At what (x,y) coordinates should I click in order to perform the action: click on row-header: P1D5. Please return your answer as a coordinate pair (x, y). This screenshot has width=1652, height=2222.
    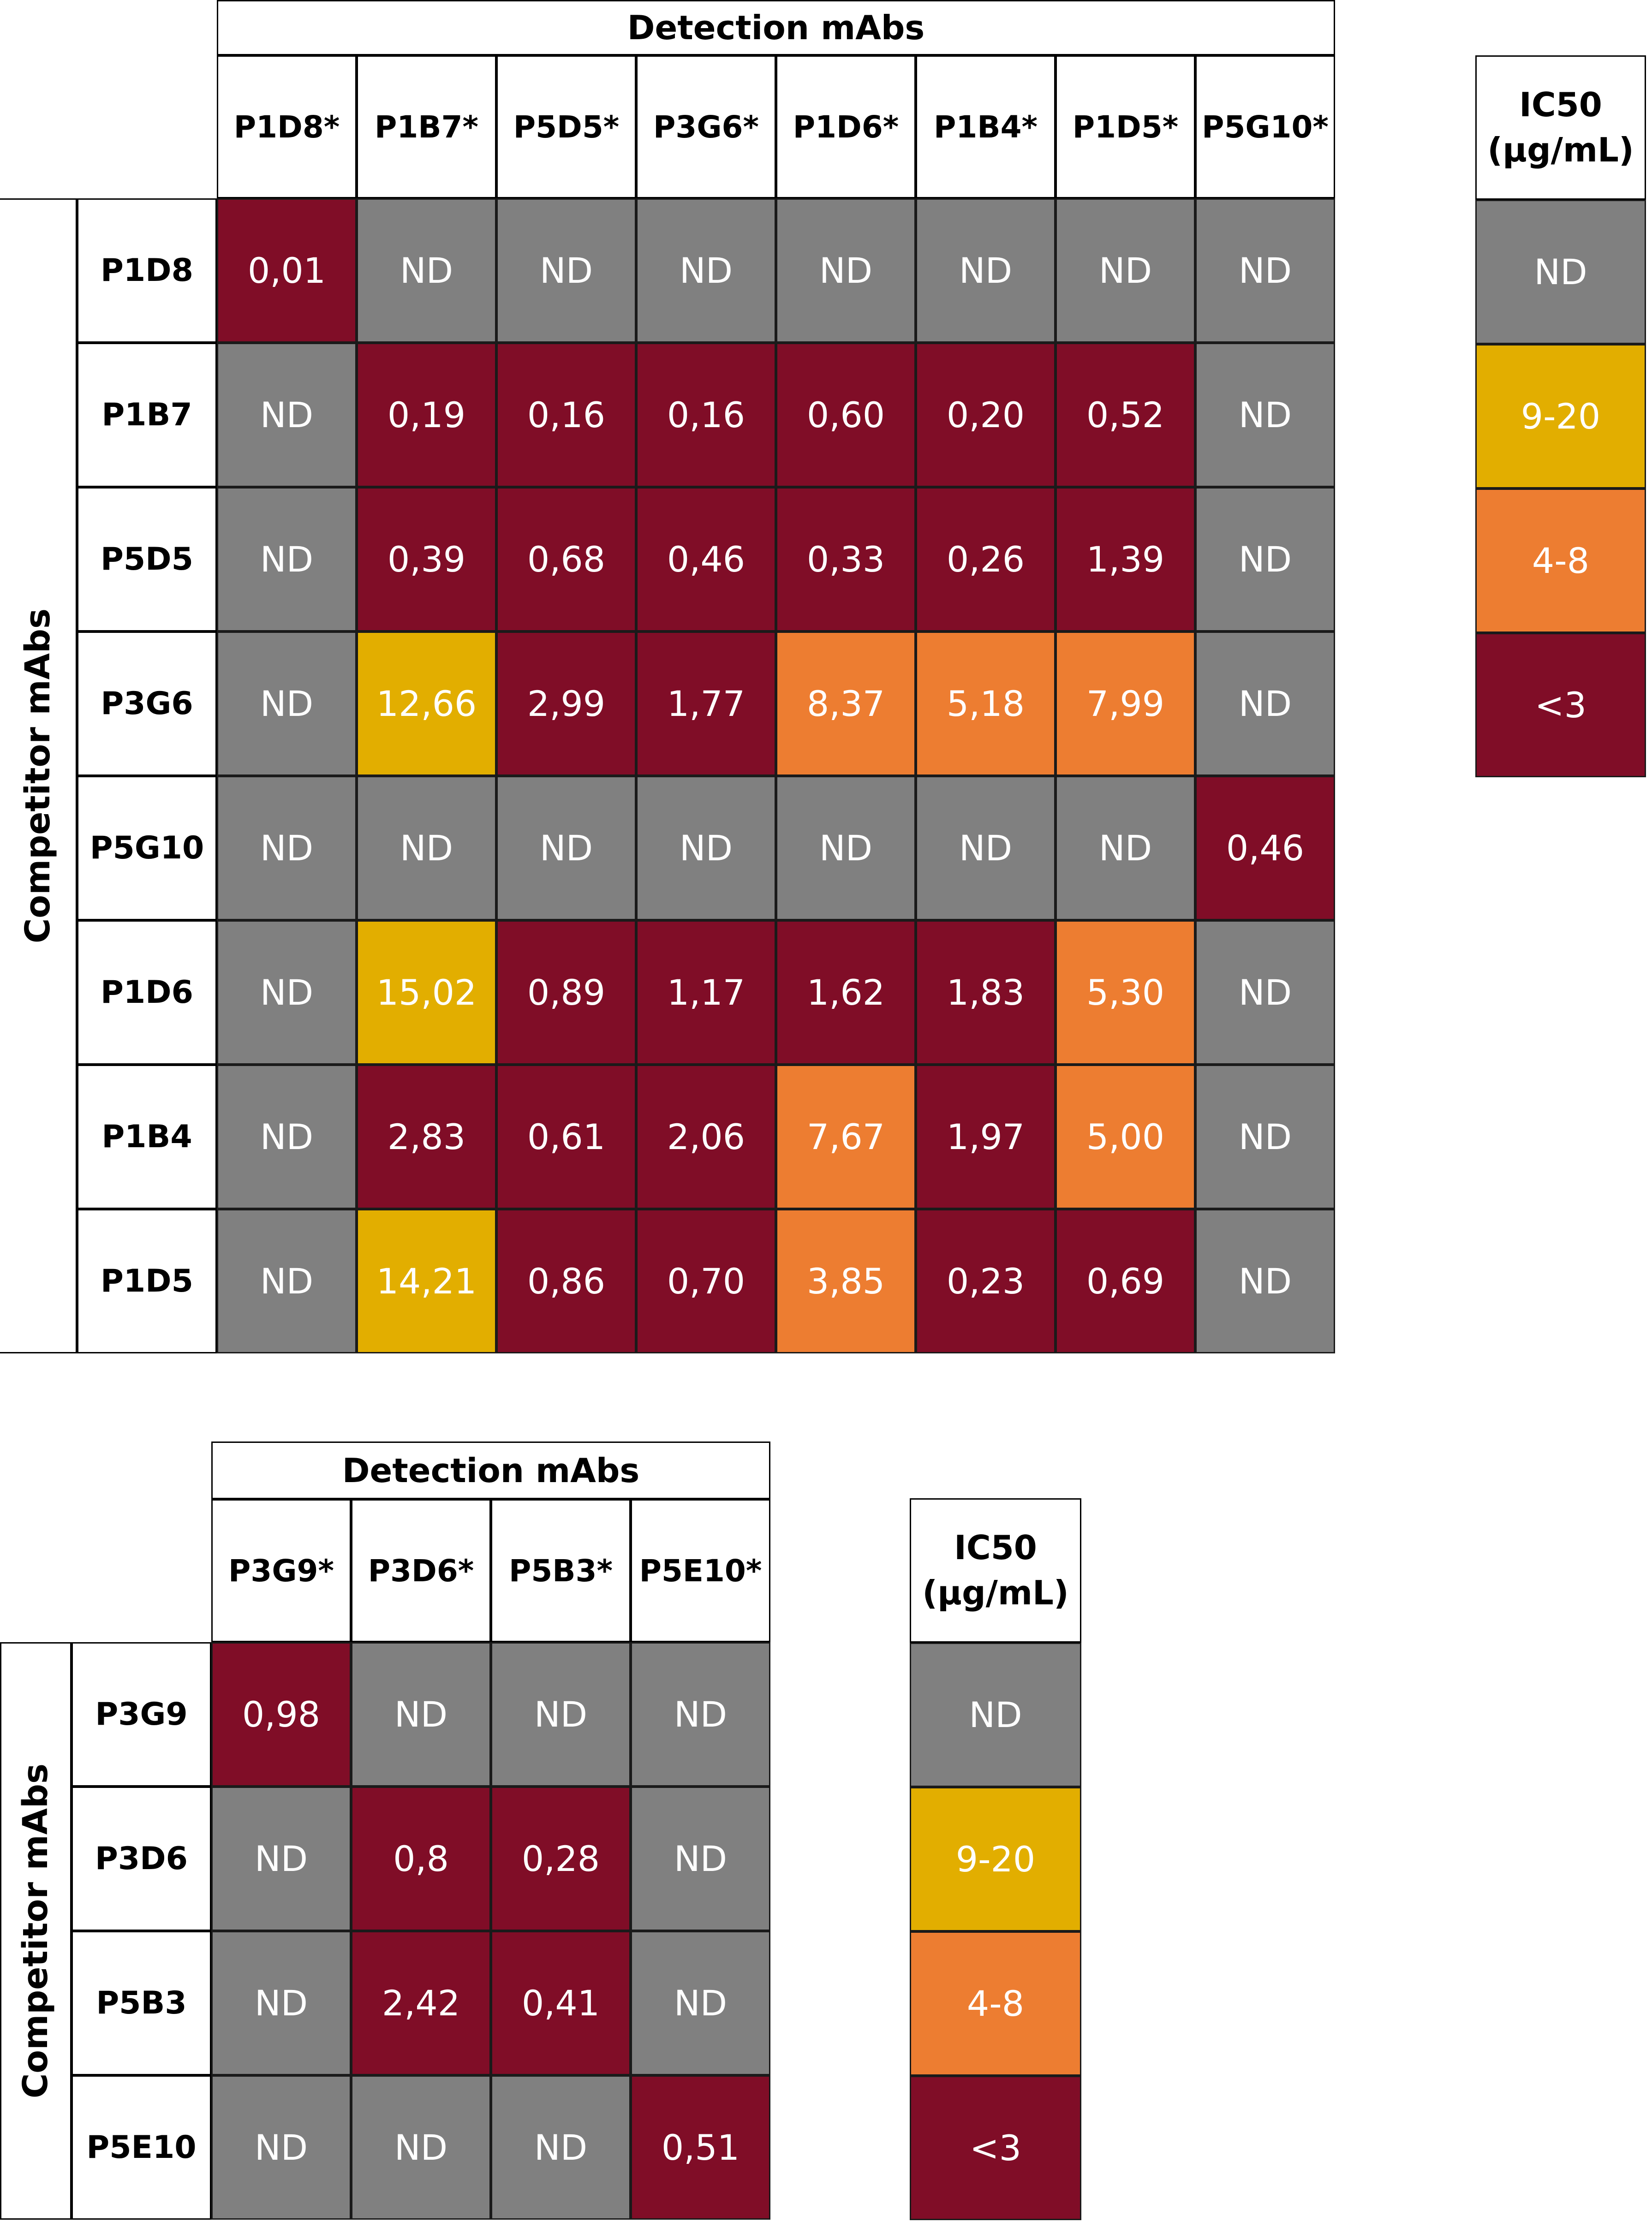
    Looking at the image, I should click on (147, 1281).